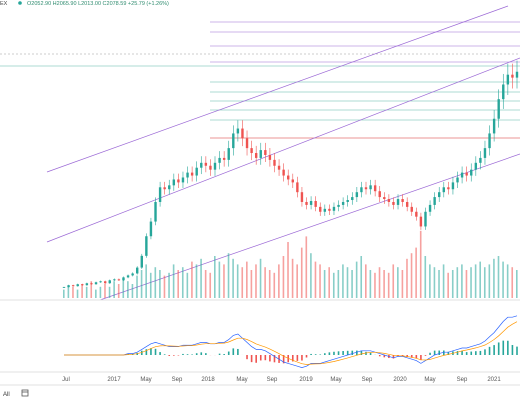  Describe the element at coordinates (6, 395) in the screenshot. I see `range-all-button: All` at that location.